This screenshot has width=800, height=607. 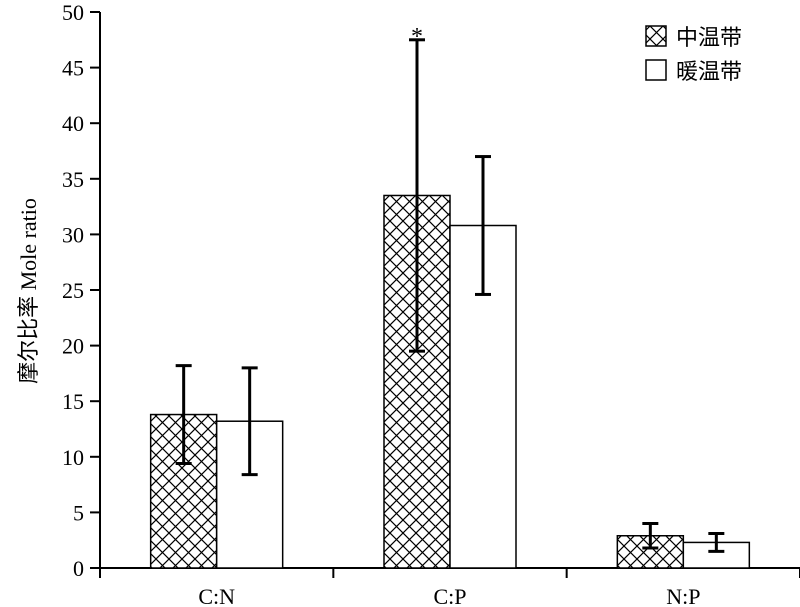 I want to click on y-axis: 0 5 10 15 20 25 30 35 40 45 50, so click(x=81, y=290).